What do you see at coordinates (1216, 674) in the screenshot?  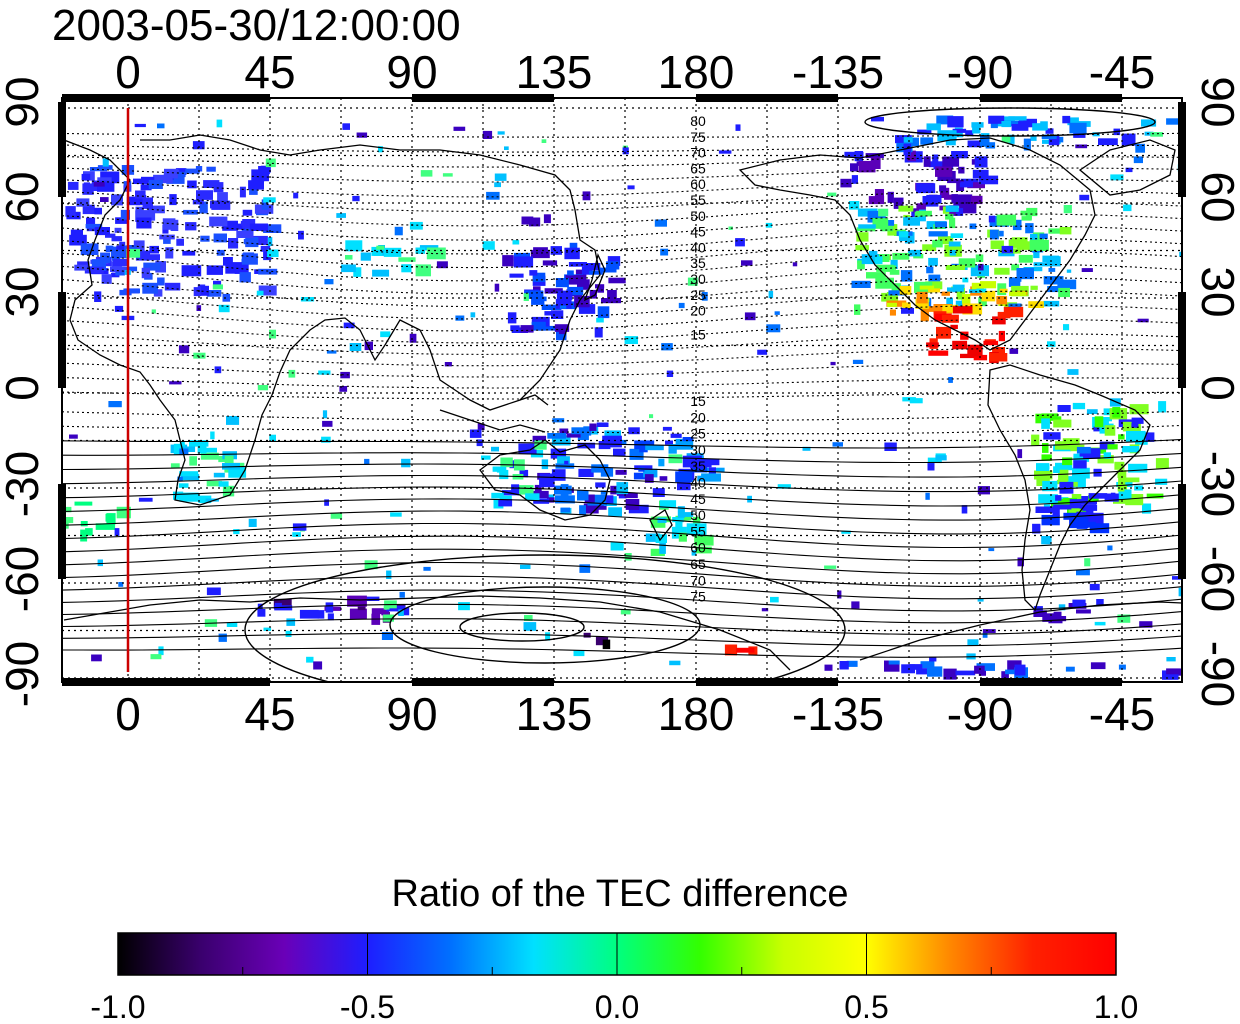 I see `right-lat-label: -90` at bounding box center [1216, 674].